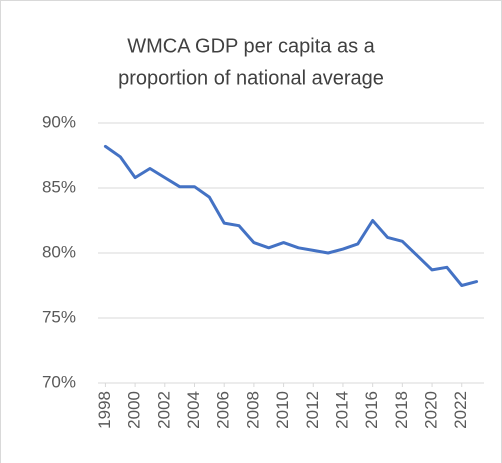 The width and height of the screenshot is (502, 463). I want to click on chart-title: WMCA GDP per capita as a, so click(251, 46).